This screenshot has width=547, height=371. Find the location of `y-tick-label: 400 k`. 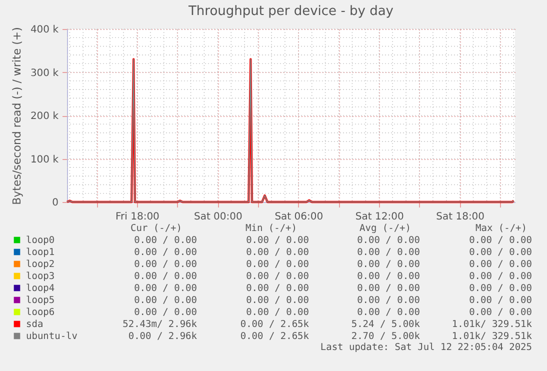

y-tick-label: 400 k is located at coordinates (44, 30).